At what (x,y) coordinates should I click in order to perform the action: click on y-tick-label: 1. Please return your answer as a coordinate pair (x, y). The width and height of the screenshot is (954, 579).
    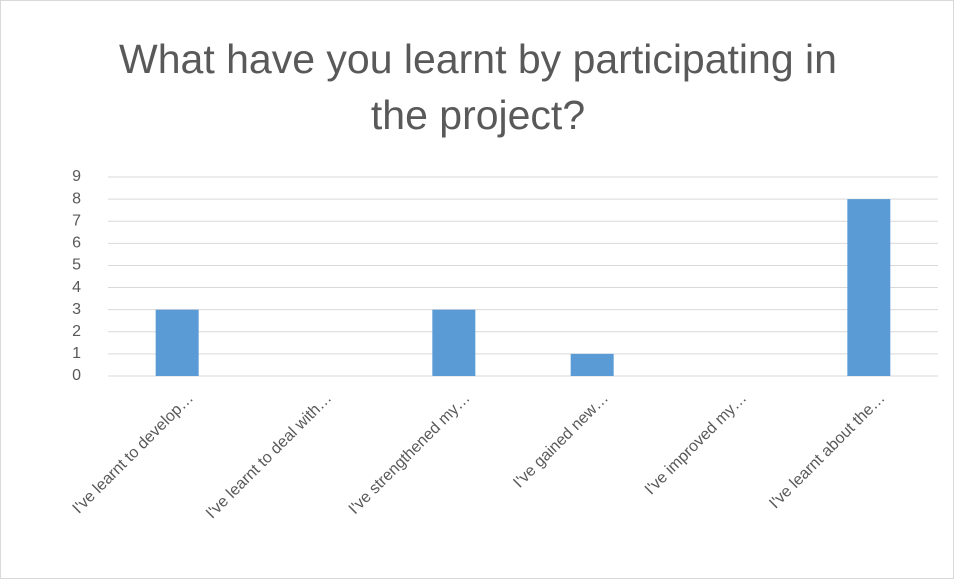
    Looking at the image, I should click on (76, 353).